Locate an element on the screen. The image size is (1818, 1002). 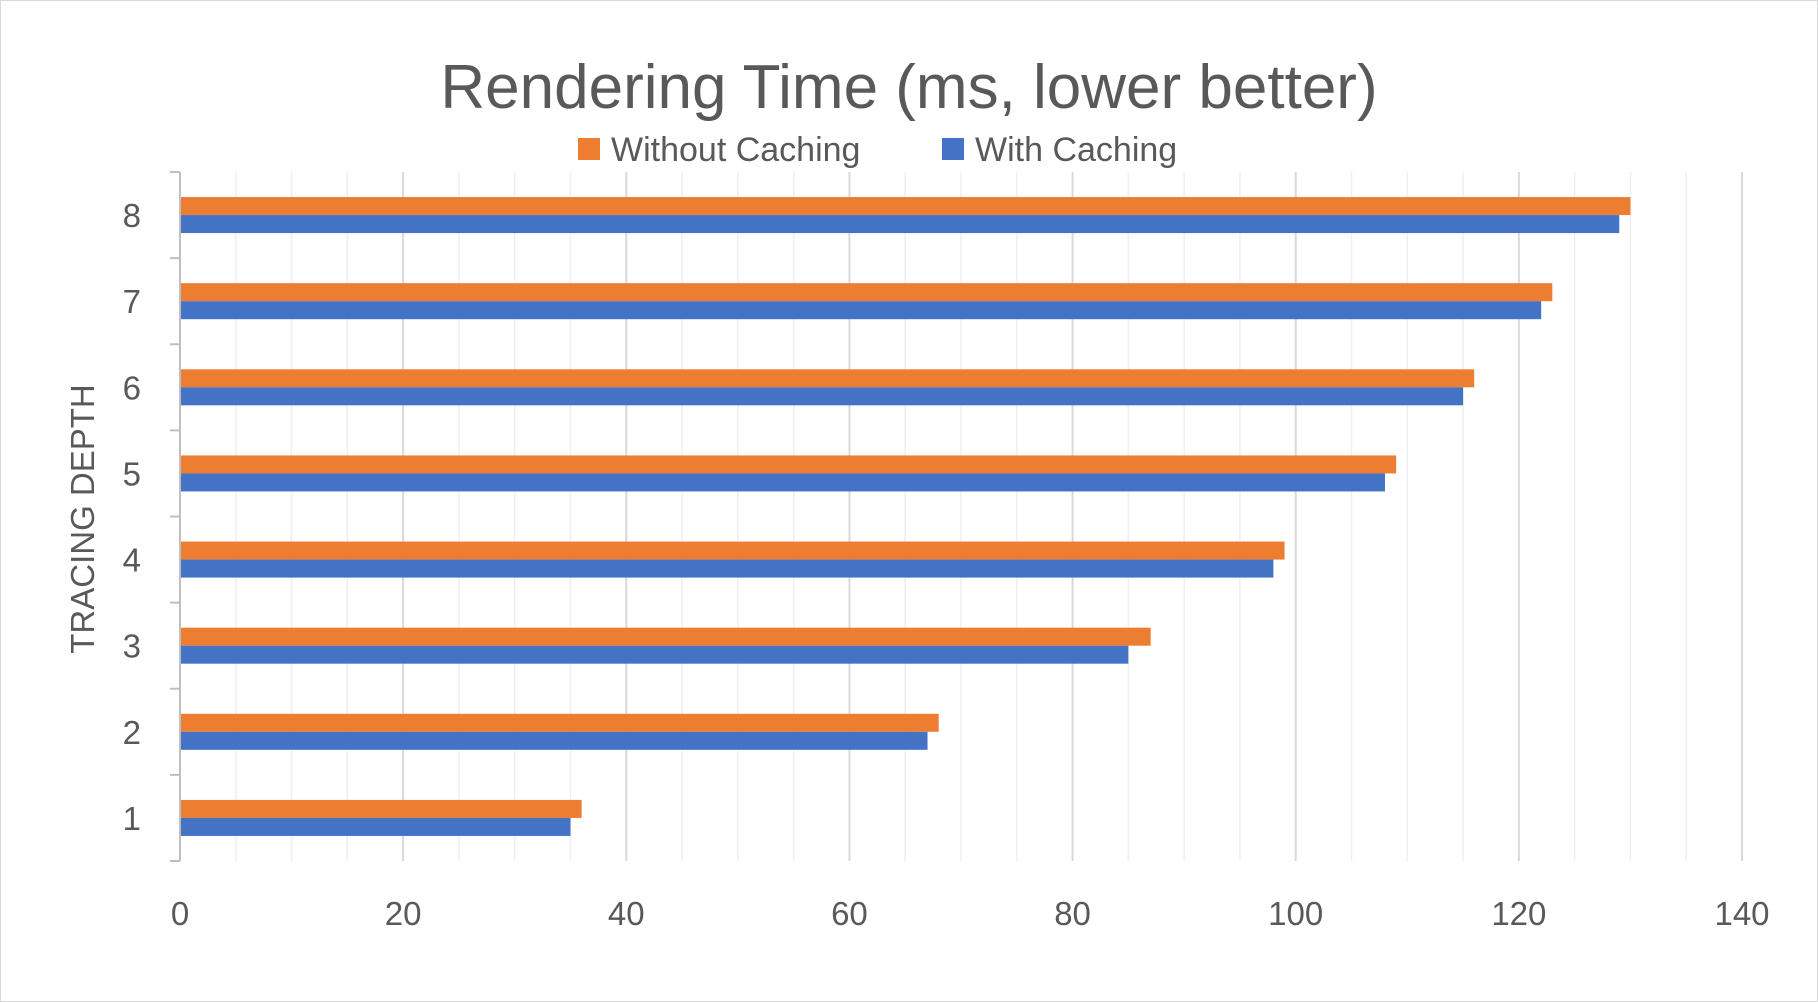
legend-label: Without Caching is located at coordinates (735, 150).